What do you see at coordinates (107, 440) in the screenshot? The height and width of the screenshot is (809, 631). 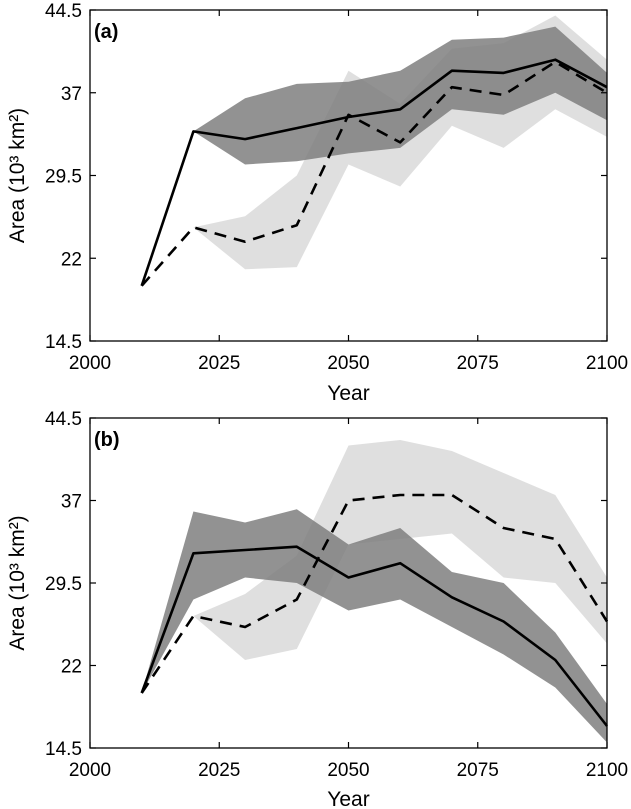 I see `panel-label: (b)` at bounding box center [107, 440].